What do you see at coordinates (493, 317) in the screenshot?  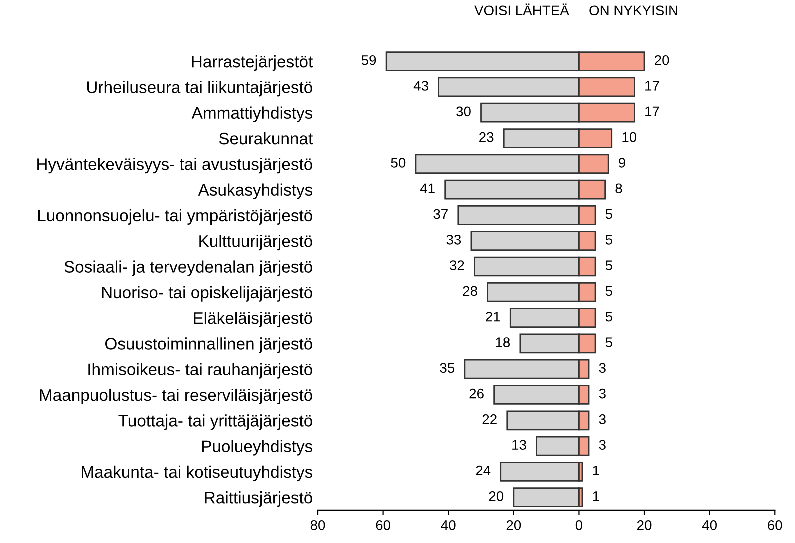 I see `data-label: 21` at bounding box center [493, 317].